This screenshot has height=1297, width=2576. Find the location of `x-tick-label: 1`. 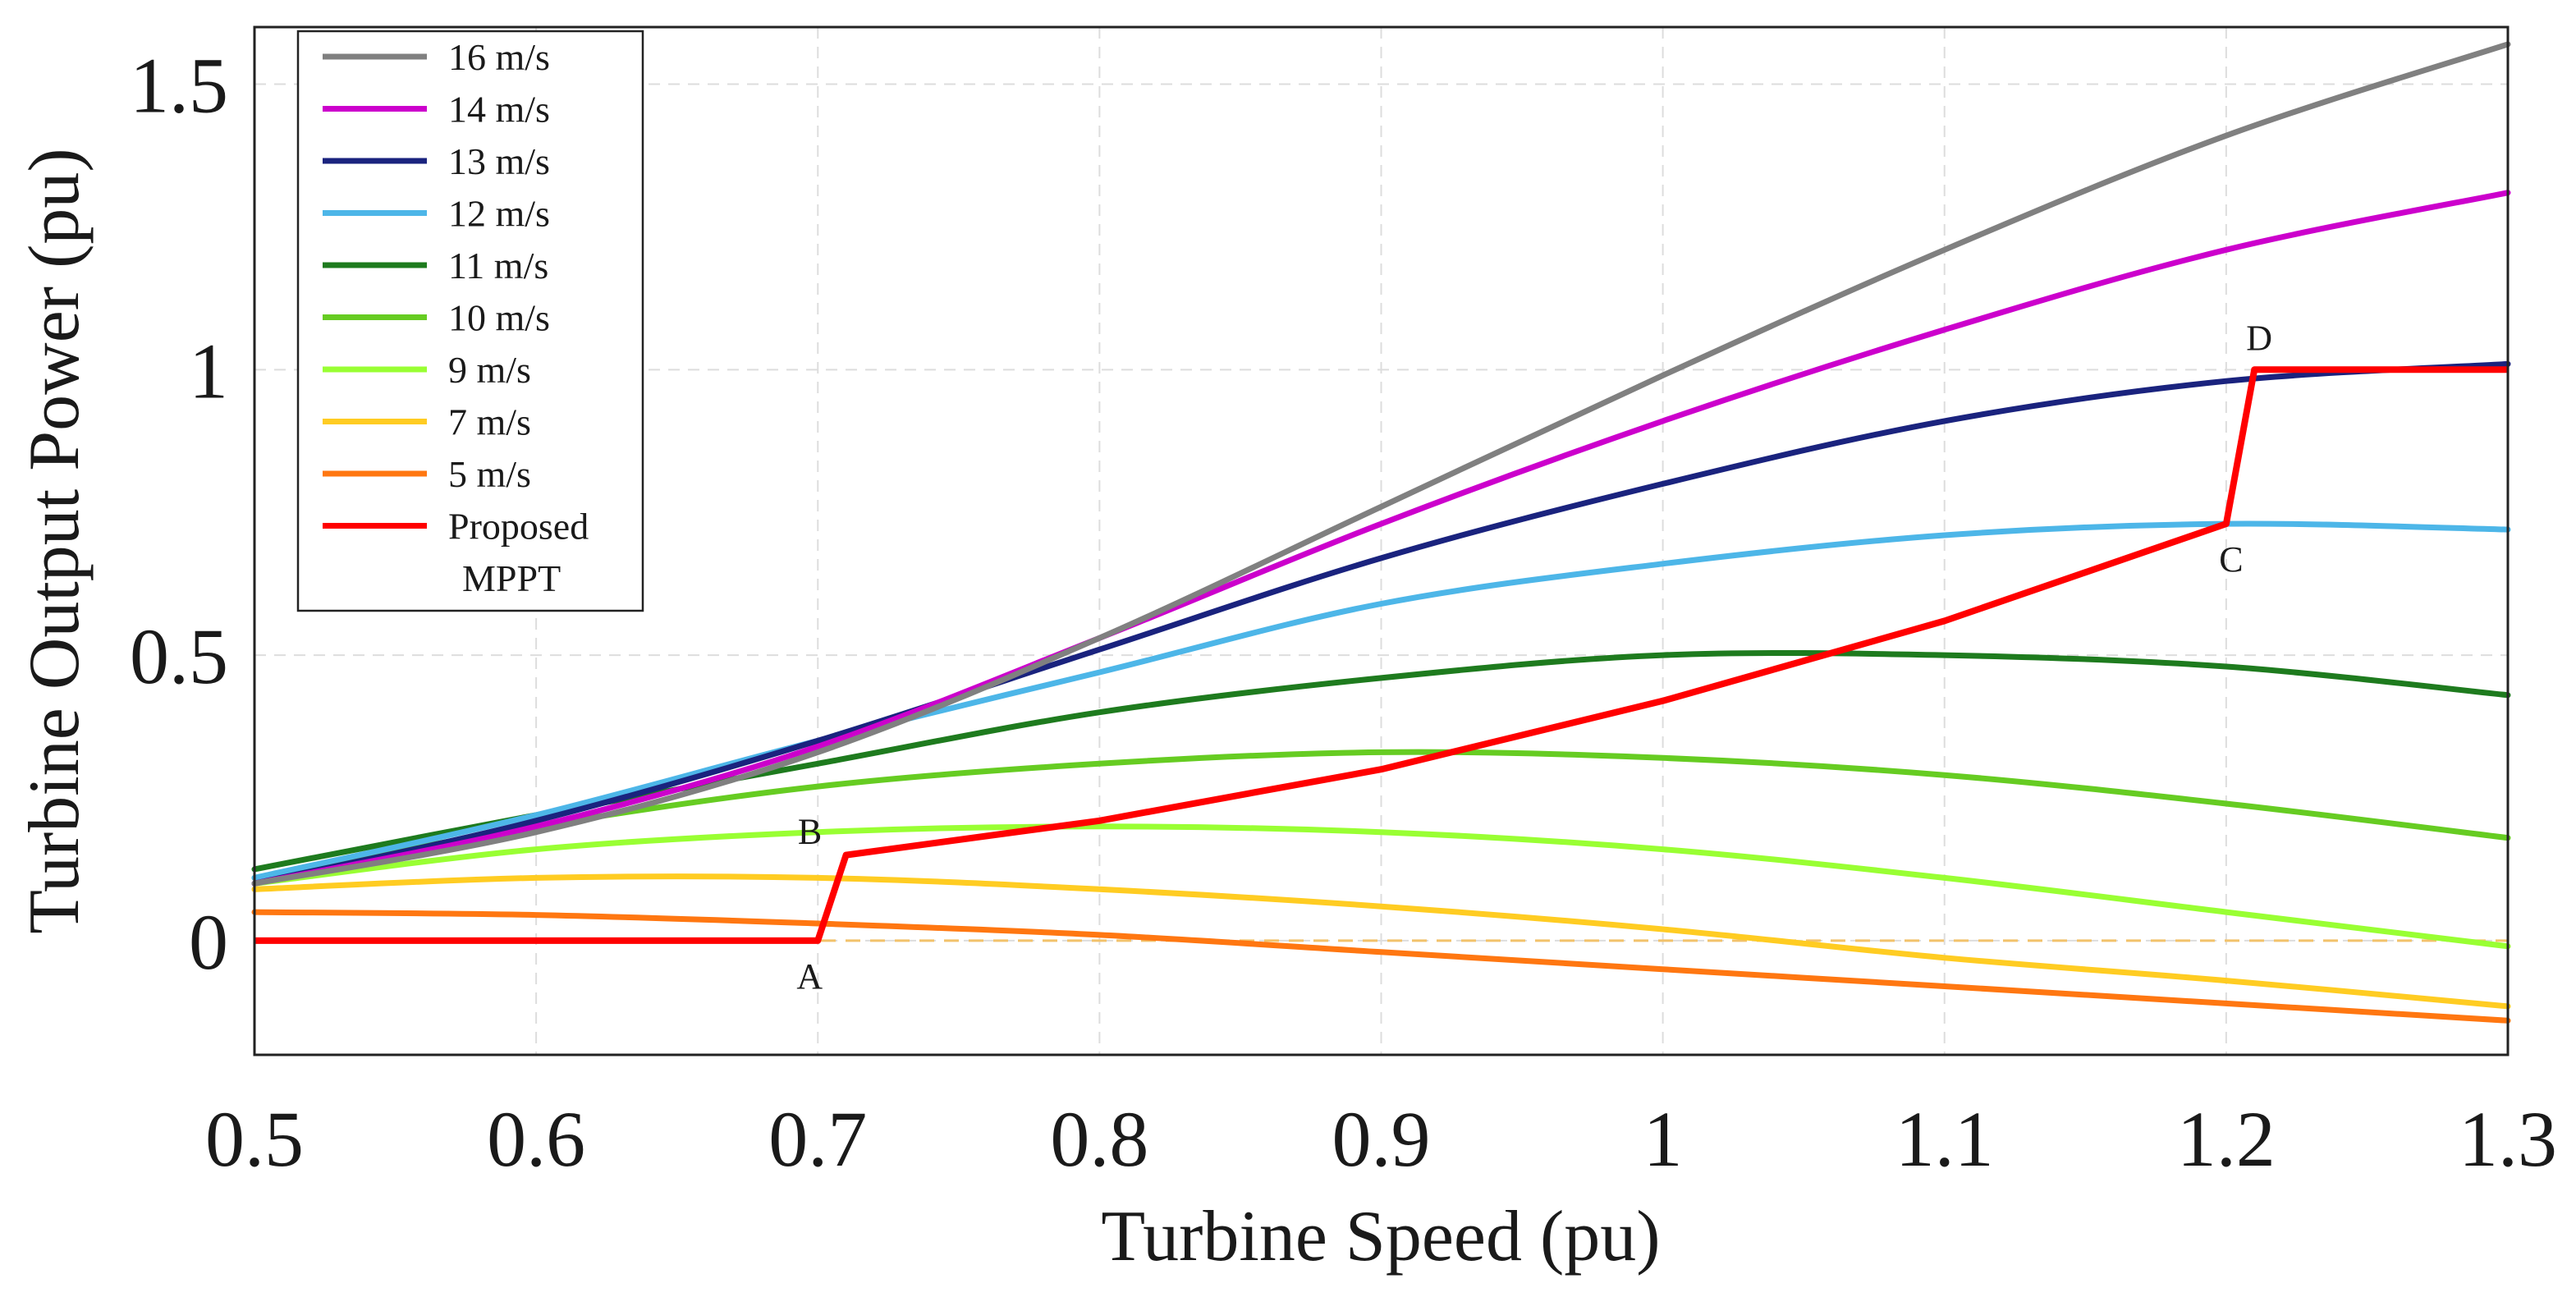

x-tick-label: 1 is located at coordinates (1663, 1139).